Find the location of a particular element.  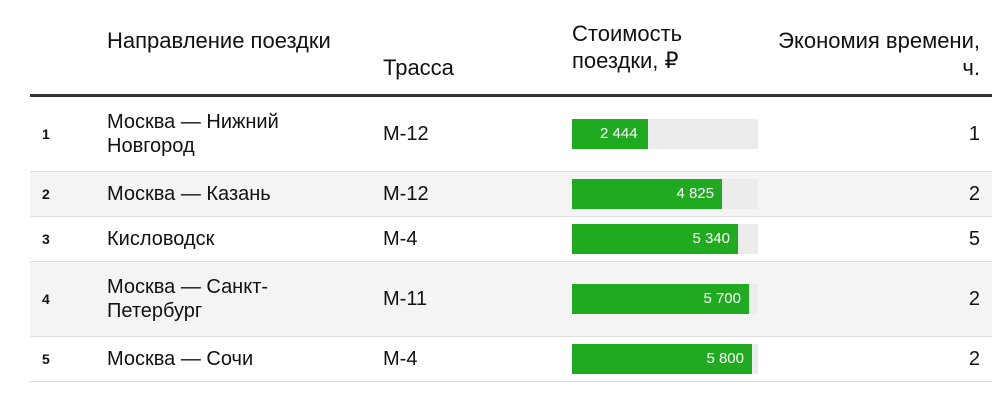

direction-cell: Кисловодск is located at coordinates (161, 239).